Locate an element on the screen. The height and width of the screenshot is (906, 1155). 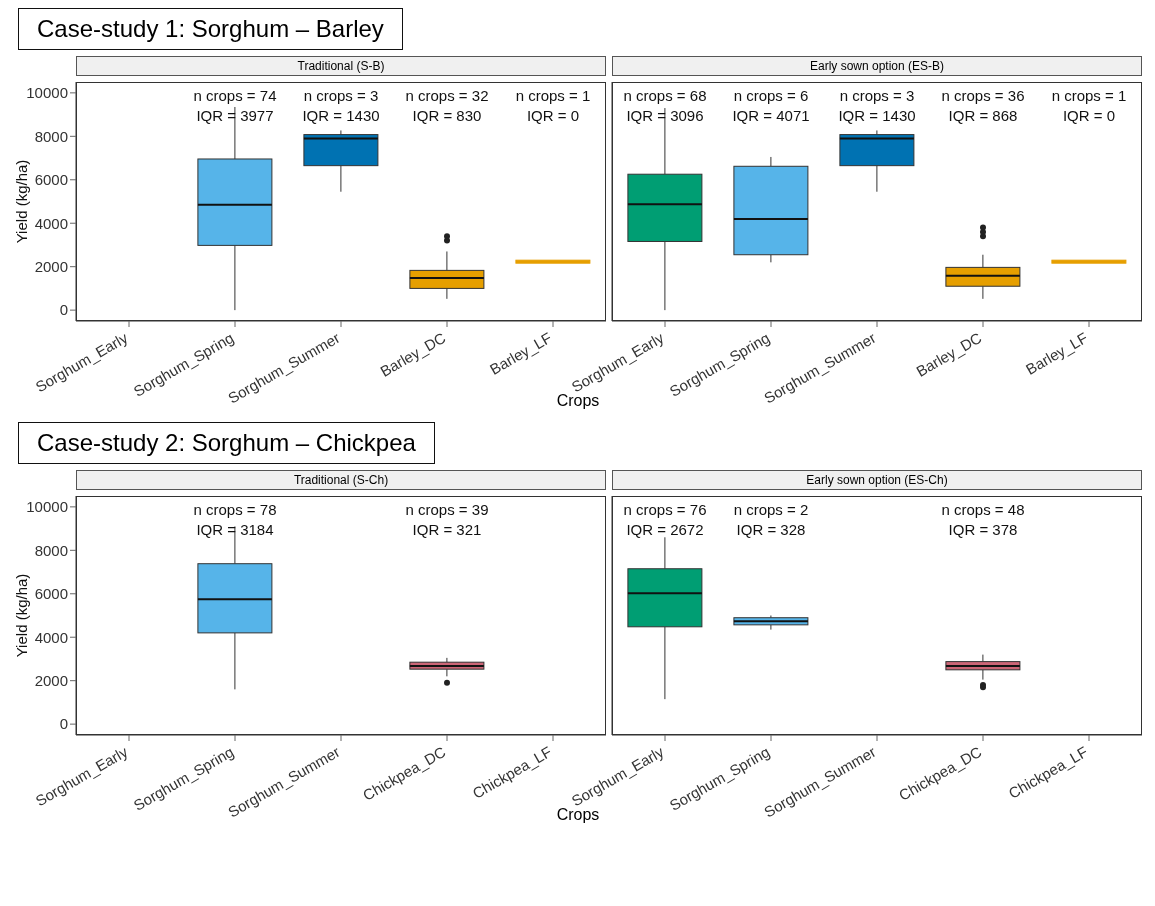
chart-subtitle: Traditional (S-B) is located at coordinates (341, 66).